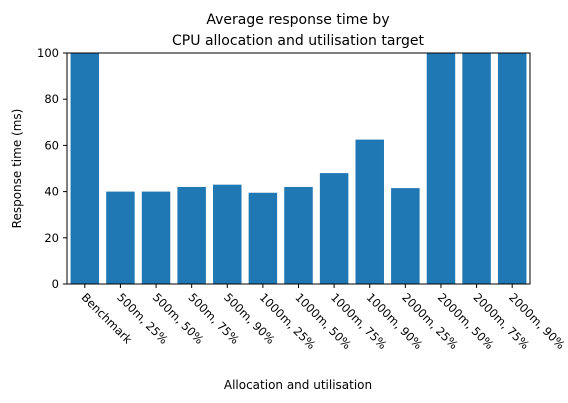 The height and width of the screenshot is (403, 568). Describe the element at coordinates (55, 284) in the screenshot. I see `y-tick-label: 0` at that location.